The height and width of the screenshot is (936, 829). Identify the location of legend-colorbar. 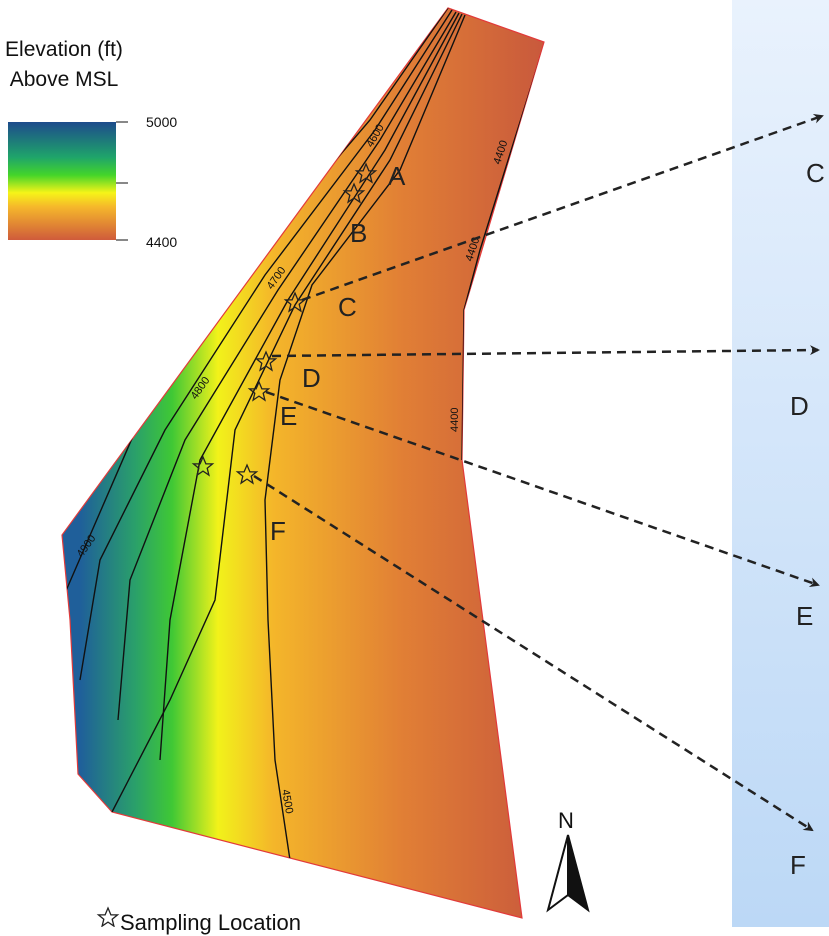
(62, 181).